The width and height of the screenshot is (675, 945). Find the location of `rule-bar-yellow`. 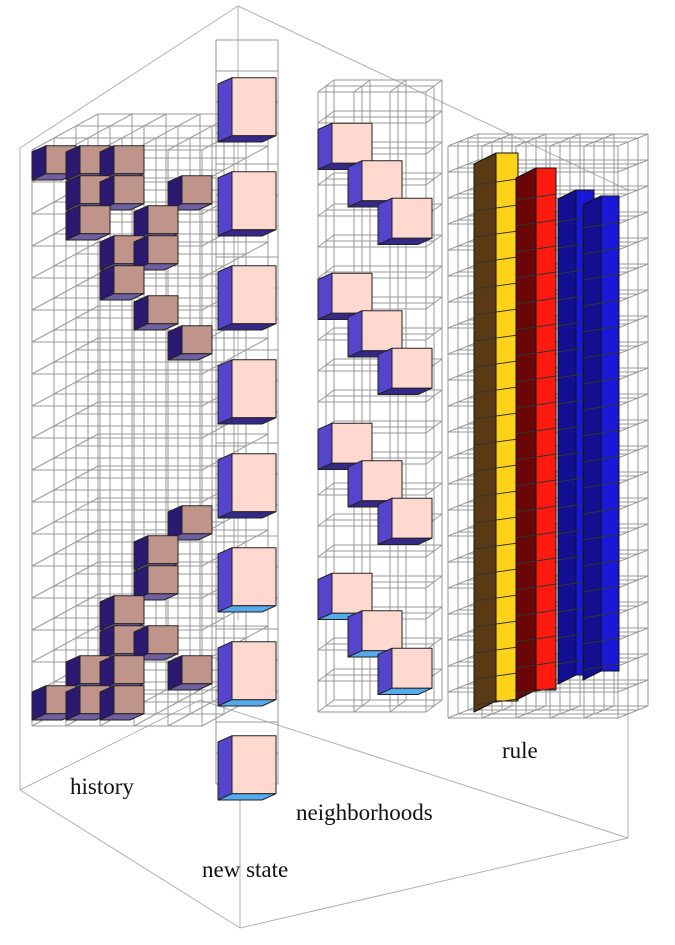

rule-bar-yellow is located at coordinates (496, 432).